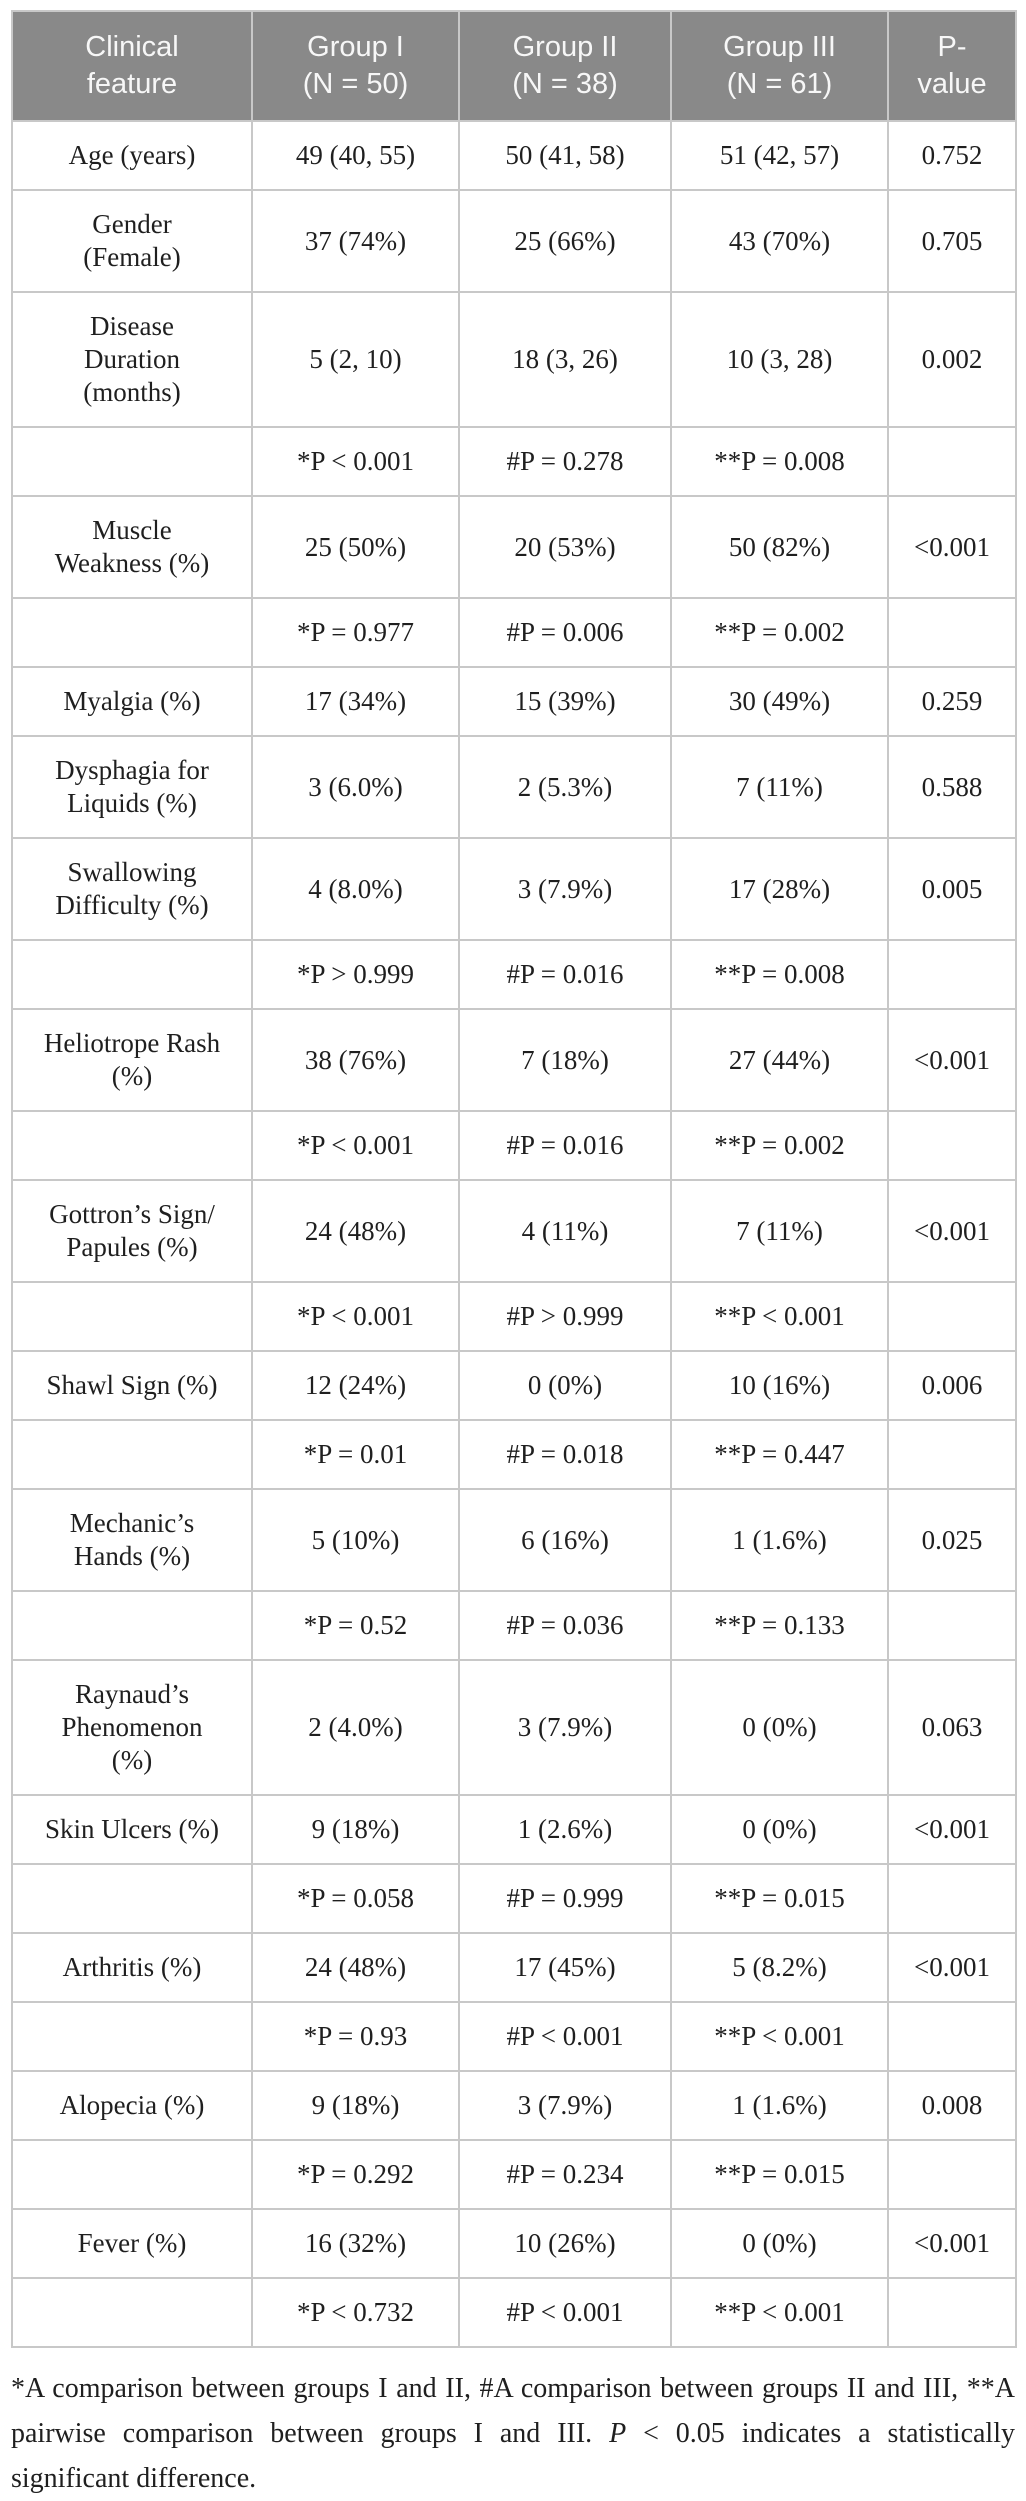  What do you see at coordinates (779, 155) in the screenshot?
I see `cell-group-3: 51 (42, 57)` at bounding box center [779, 155].